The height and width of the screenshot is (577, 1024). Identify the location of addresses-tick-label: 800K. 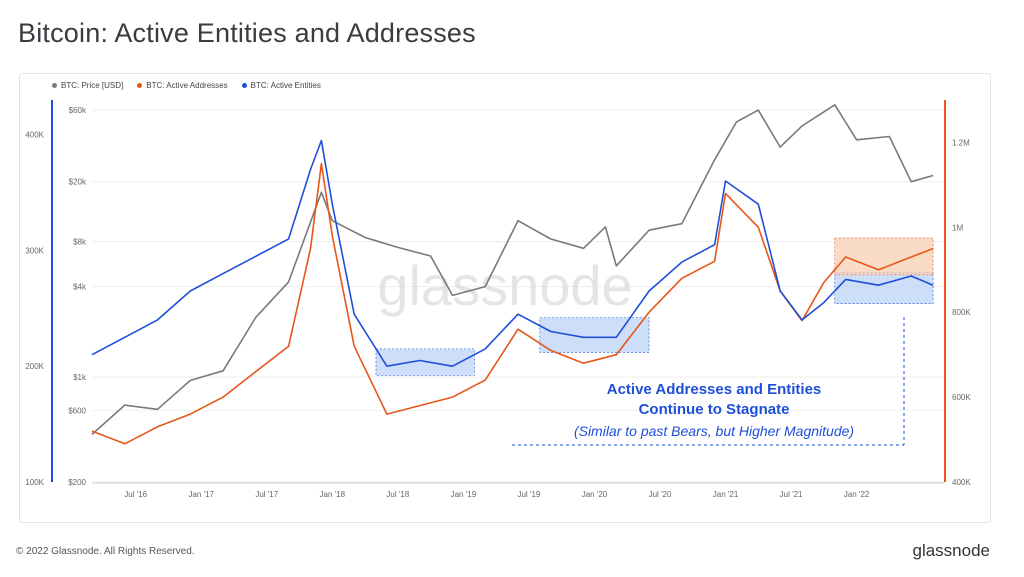
(961, 312).